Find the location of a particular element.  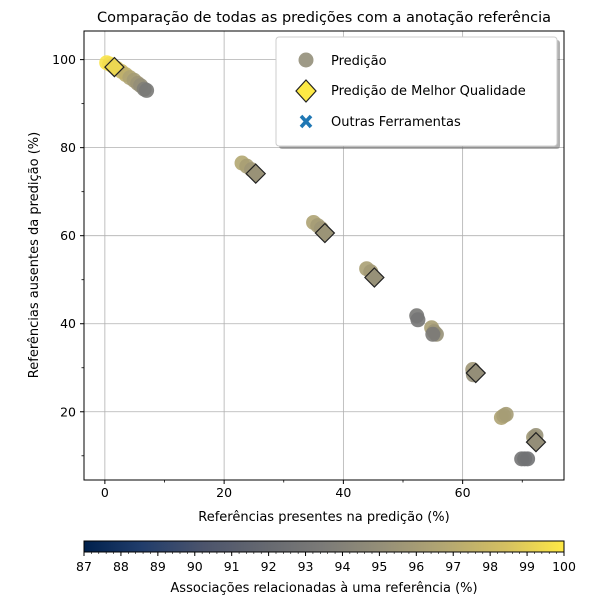

y-axis-label: Referências ausentes da predição (%) is located at coordinates (34, 255).